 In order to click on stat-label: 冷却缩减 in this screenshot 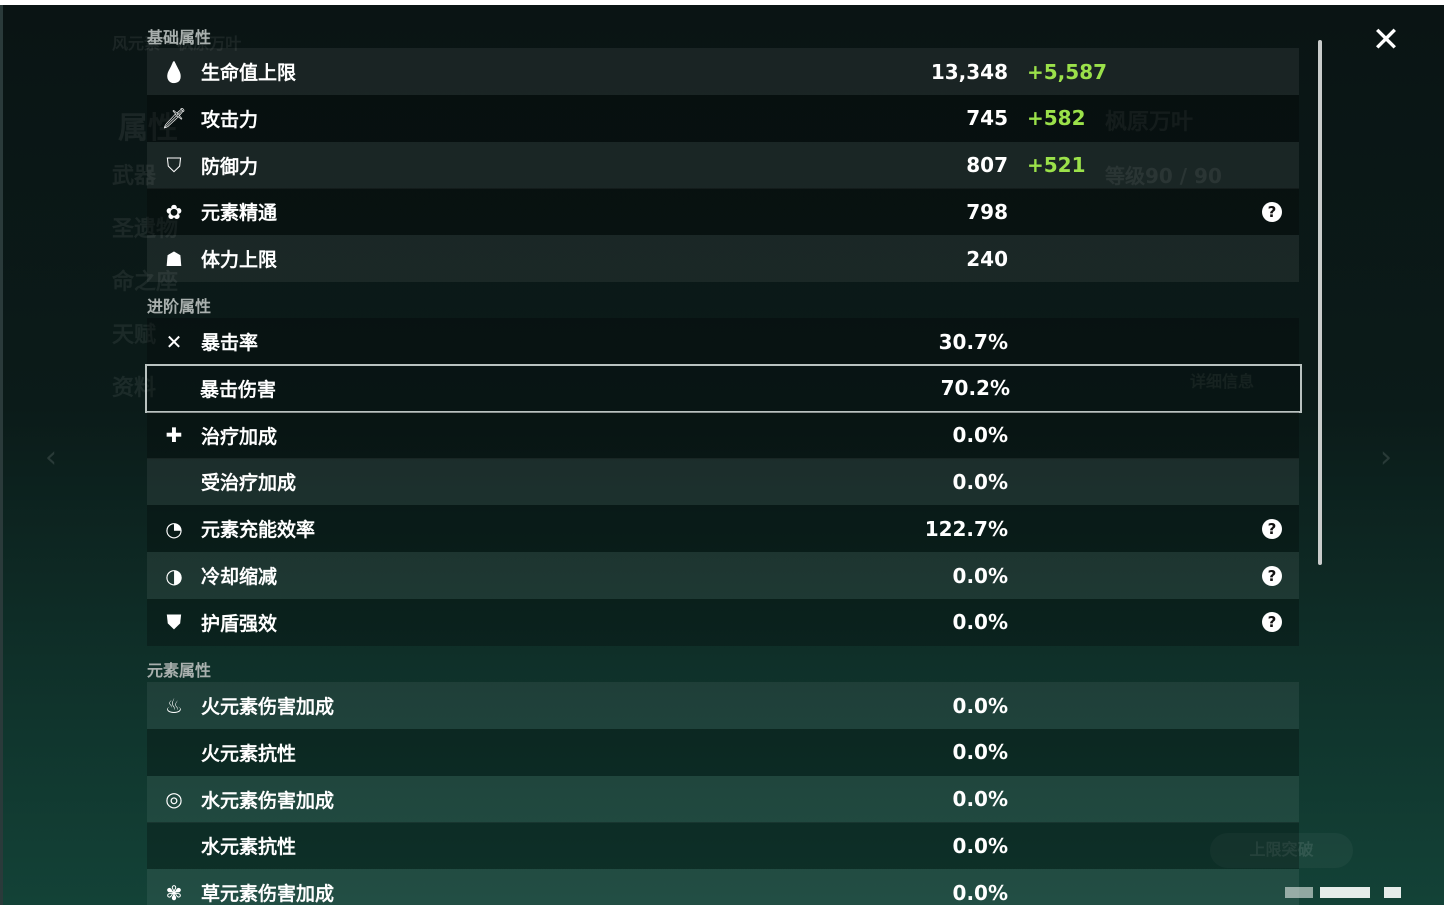, I will do `click(239, 577)`.